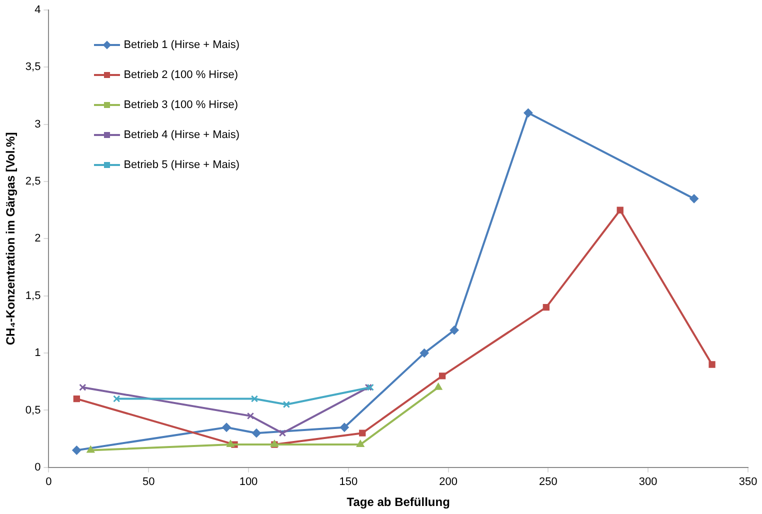 The width and height of the screenshot is (762, 514). What do you see at coordinates (182, 165) in the screenshot?
I see `legend-label: Betrieb 5 (Hirse + Mais)` at bounding box center [182, 165].